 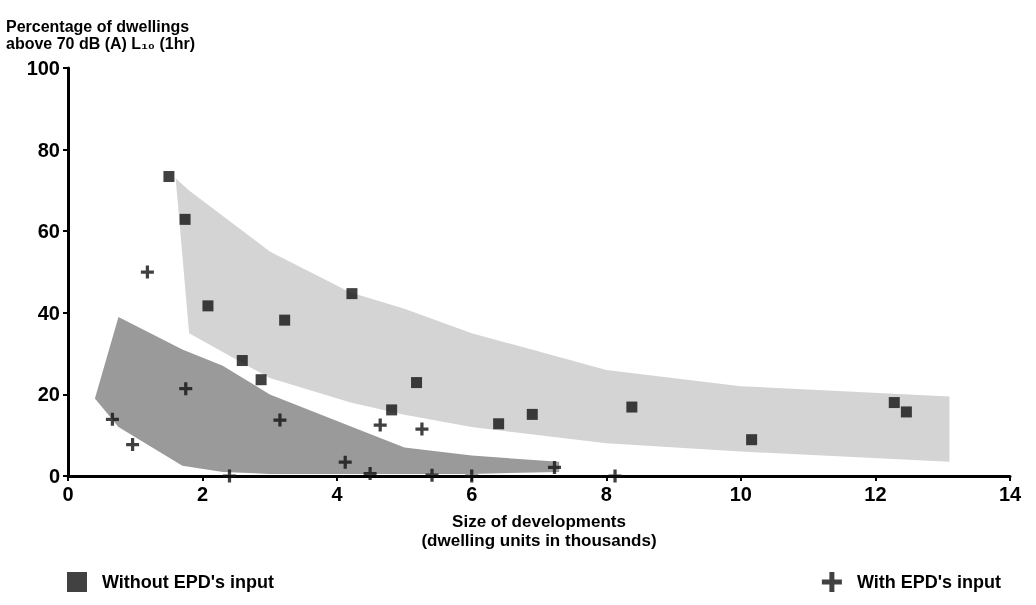 I want to click on x-tick-label: 14, so click(x=1010, y=494).